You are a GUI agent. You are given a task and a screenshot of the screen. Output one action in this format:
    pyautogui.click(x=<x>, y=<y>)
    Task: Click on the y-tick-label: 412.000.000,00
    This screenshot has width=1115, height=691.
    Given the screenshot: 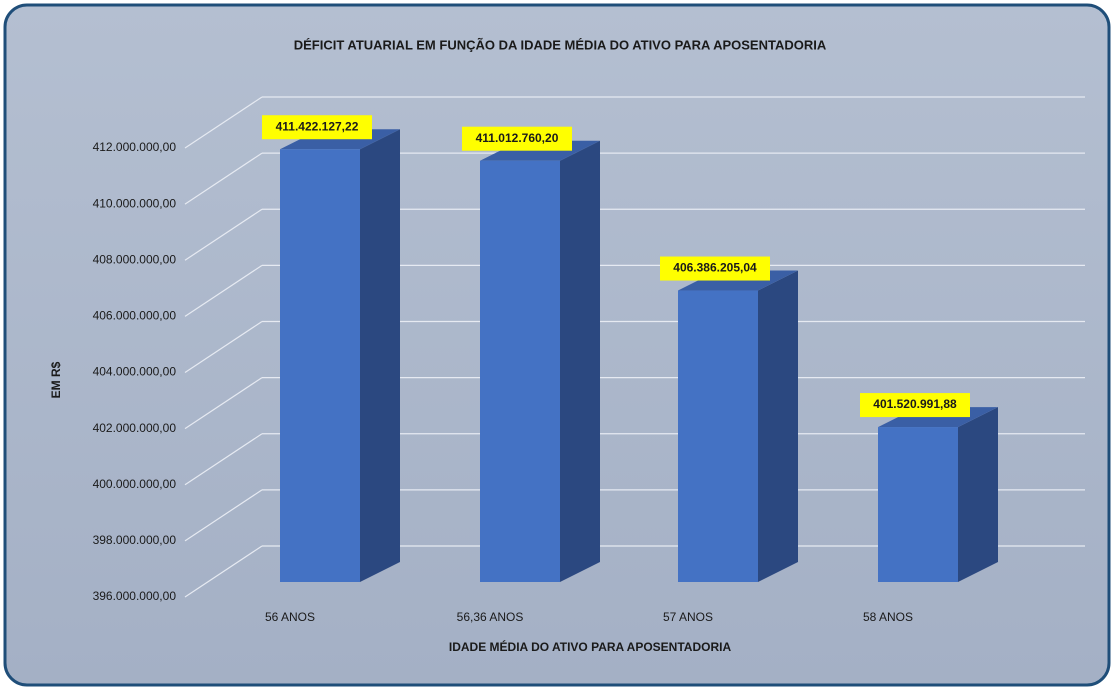 What is the action you would take?
    pyautogui.click(x=135, y=147)
    